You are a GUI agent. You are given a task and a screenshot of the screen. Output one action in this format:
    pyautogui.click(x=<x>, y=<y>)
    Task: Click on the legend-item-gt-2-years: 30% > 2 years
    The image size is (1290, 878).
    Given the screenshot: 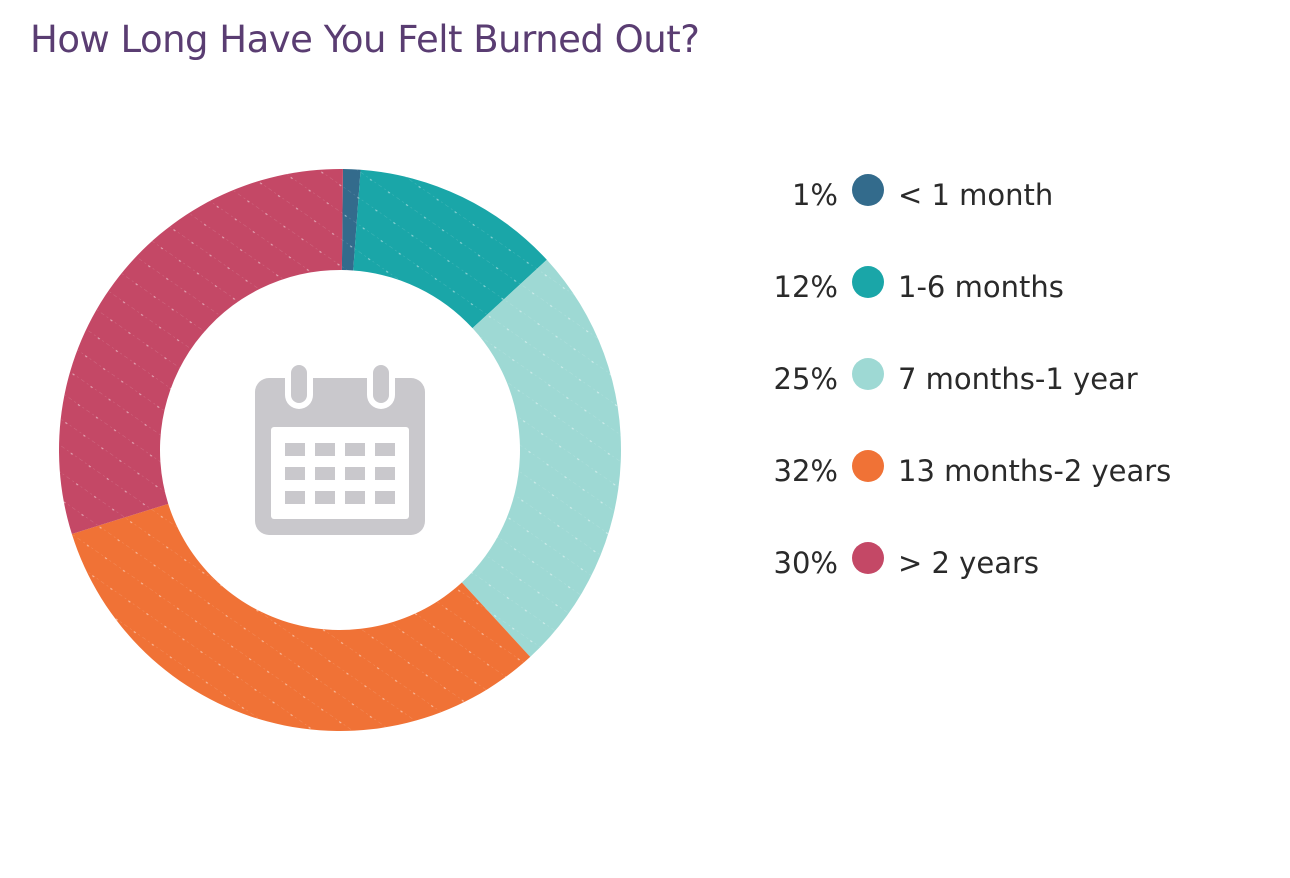 What is the action you would take?
    pyautogui.click(x=1010, y=563)
    